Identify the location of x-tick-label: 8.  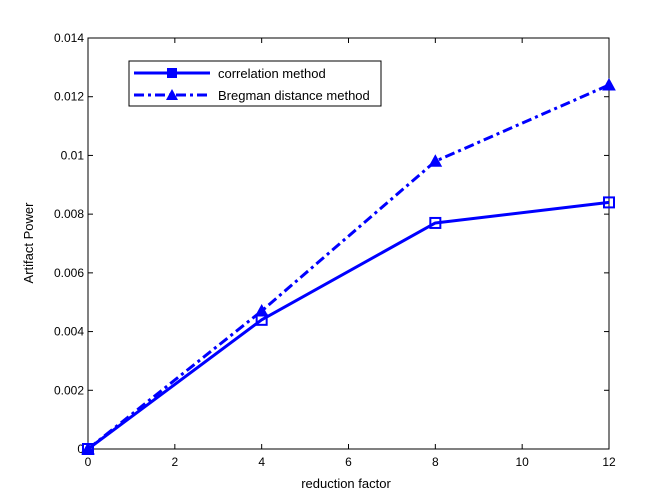
(435, 462).